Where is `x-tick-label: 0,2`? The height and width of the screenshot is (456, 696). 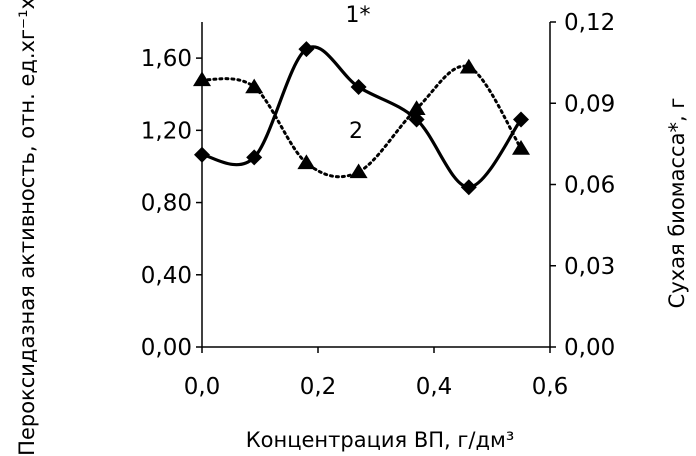
x-tick-label: 0,2 is located at coordinates (318, 387).